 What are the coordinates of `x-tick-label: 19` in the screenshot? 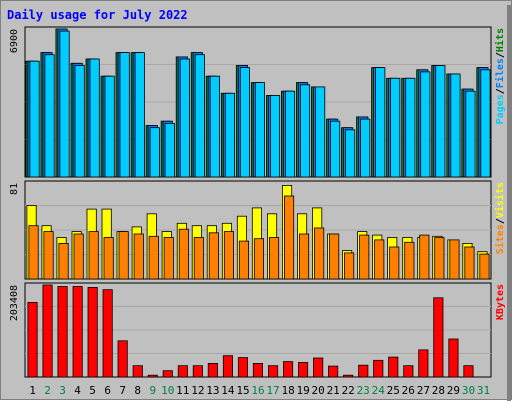 It's located at (302, 390).